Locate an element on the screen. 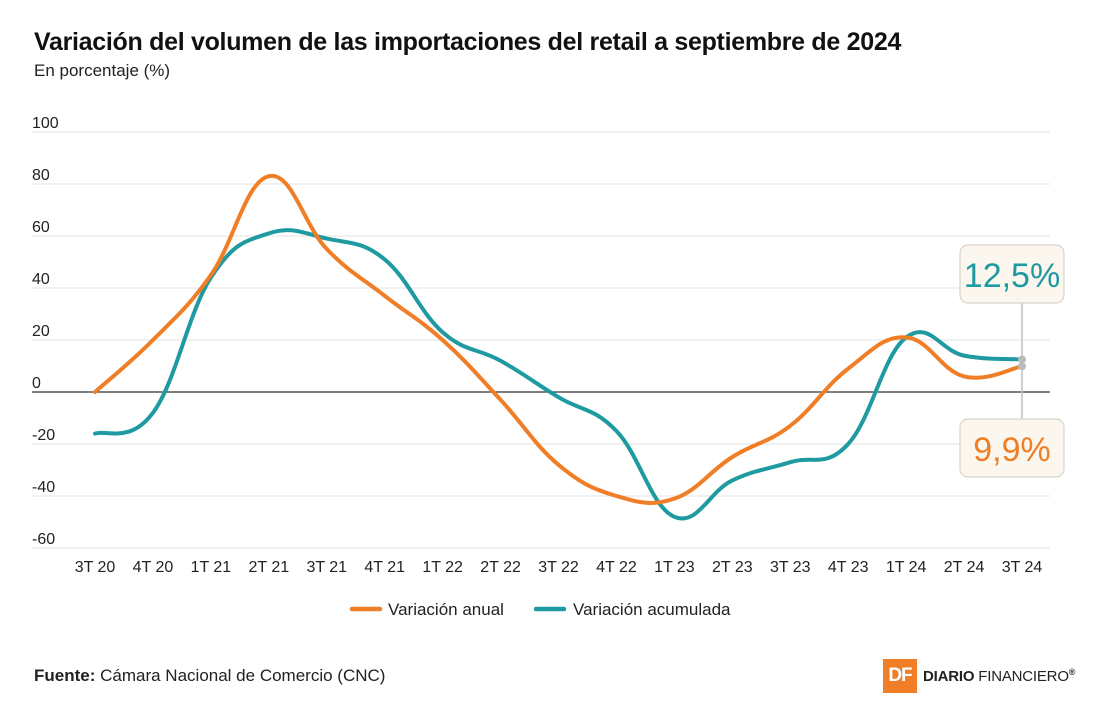  x-tick-label: 2T 22 is located at coordinates (500, 567).